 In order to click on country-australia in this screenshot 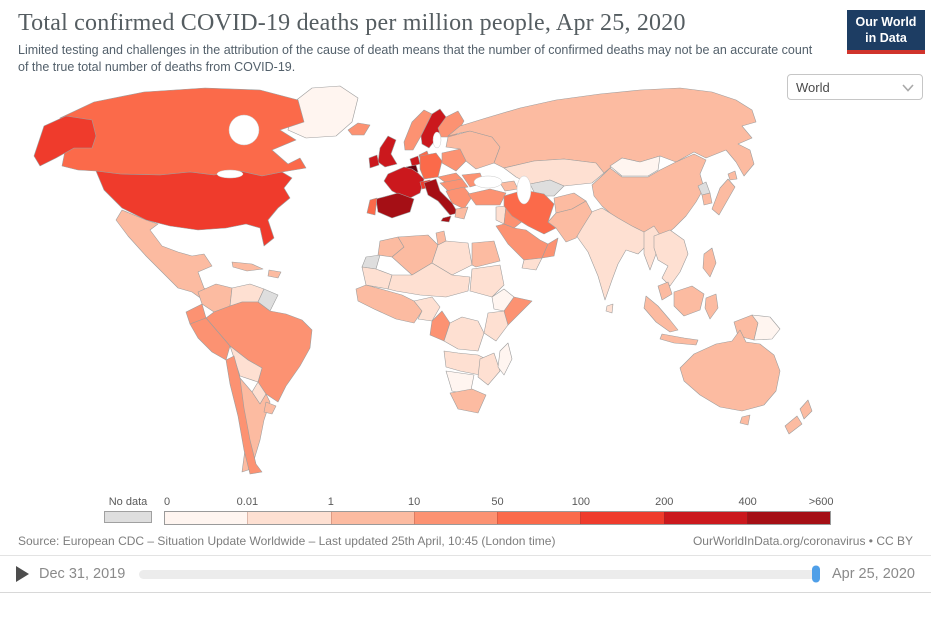, I will do `click(730, 370)`.